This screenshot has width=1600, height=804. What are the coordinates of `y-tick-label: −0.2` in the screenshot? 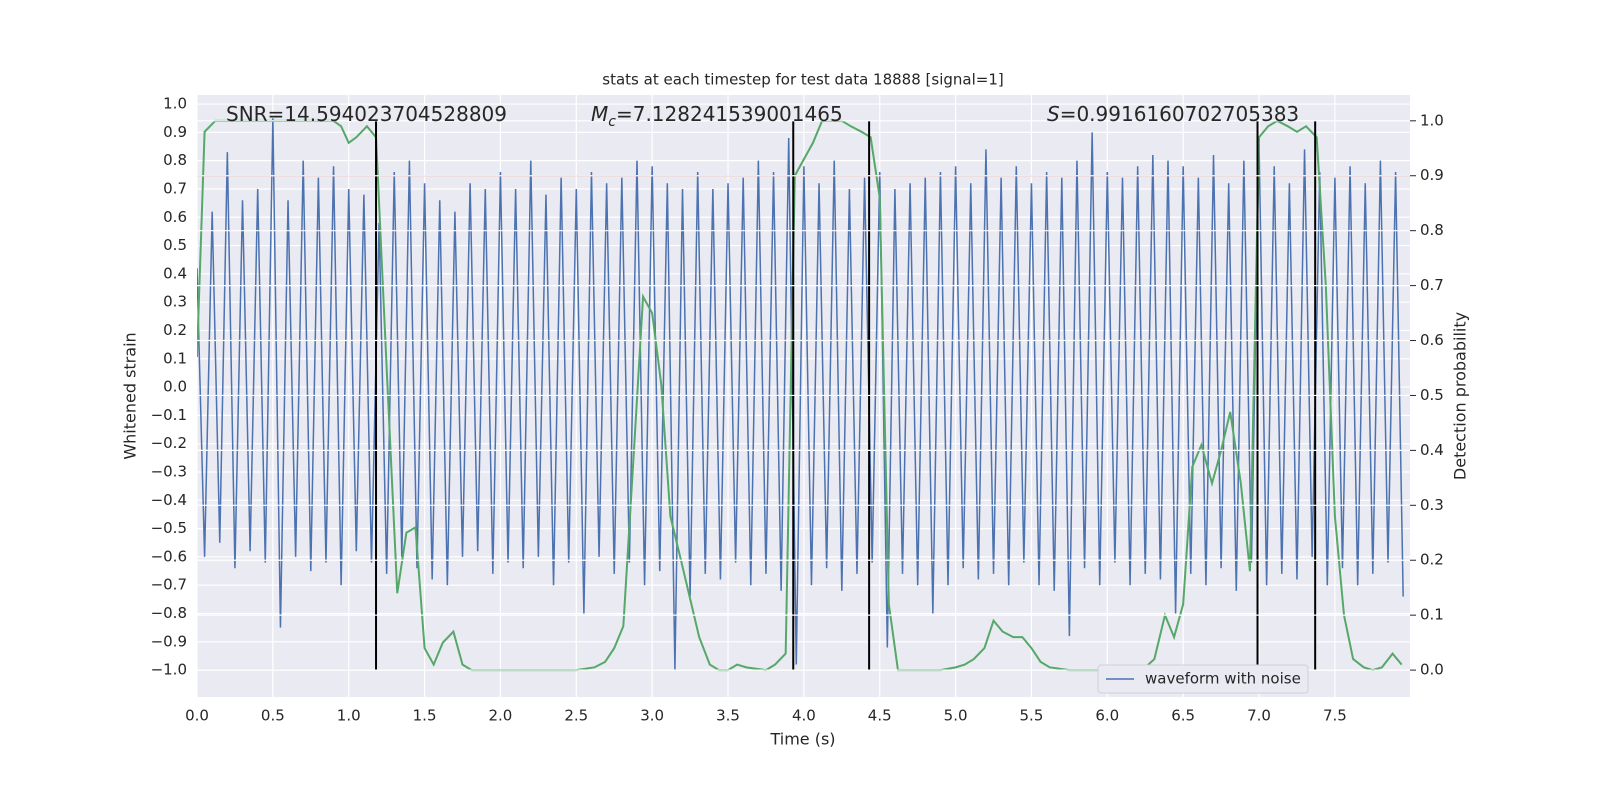 It's located at (169, 443).